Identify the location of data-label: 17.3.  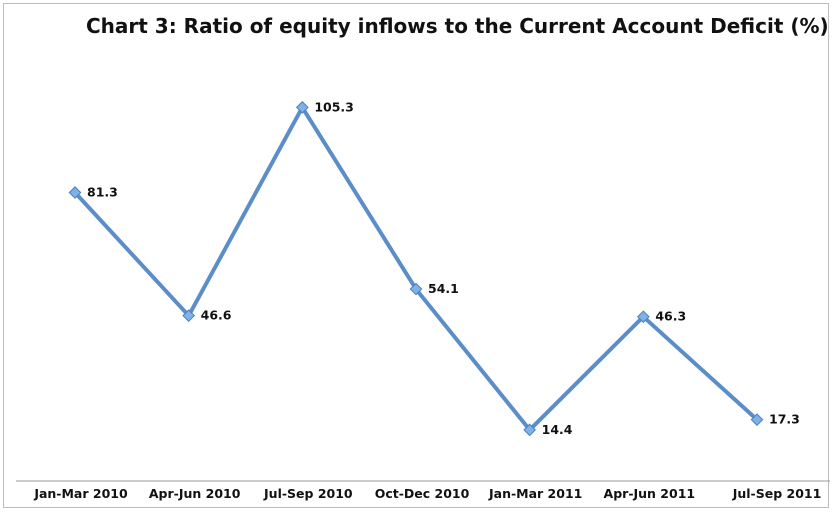
(784, 419).